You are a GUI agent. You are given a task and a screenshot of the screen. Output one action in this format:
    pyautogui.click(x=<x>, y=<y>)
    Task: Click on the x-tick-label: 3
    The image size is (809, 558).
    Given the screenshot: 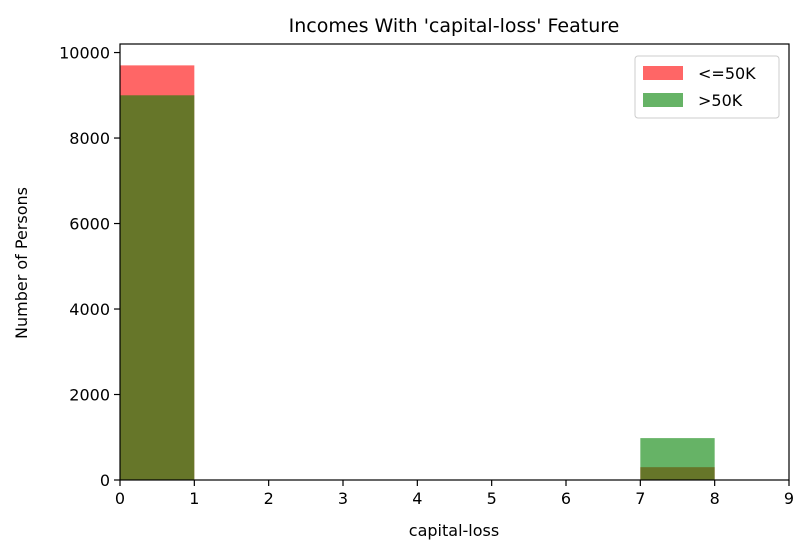 What is the action you would take?
    pyautogui.click(x=343, y=498)
    